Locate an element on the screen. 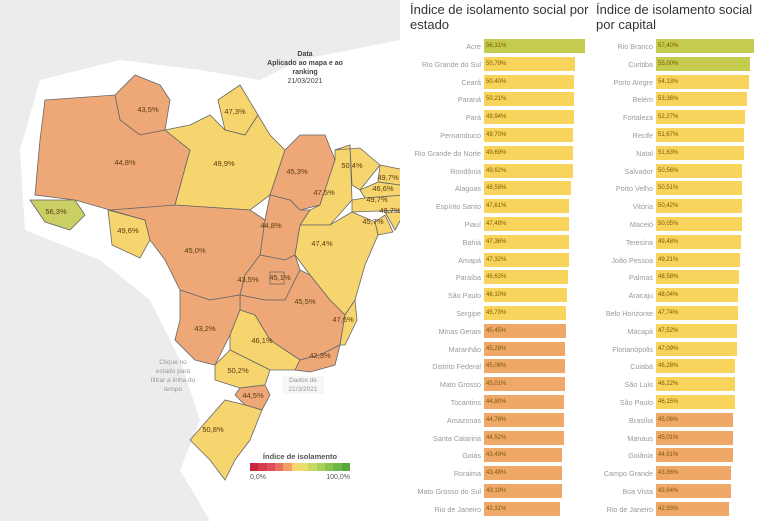 This screenshot has width=768, height=521. ranking-bar: 50,79% is located at coordinates (530, 63).